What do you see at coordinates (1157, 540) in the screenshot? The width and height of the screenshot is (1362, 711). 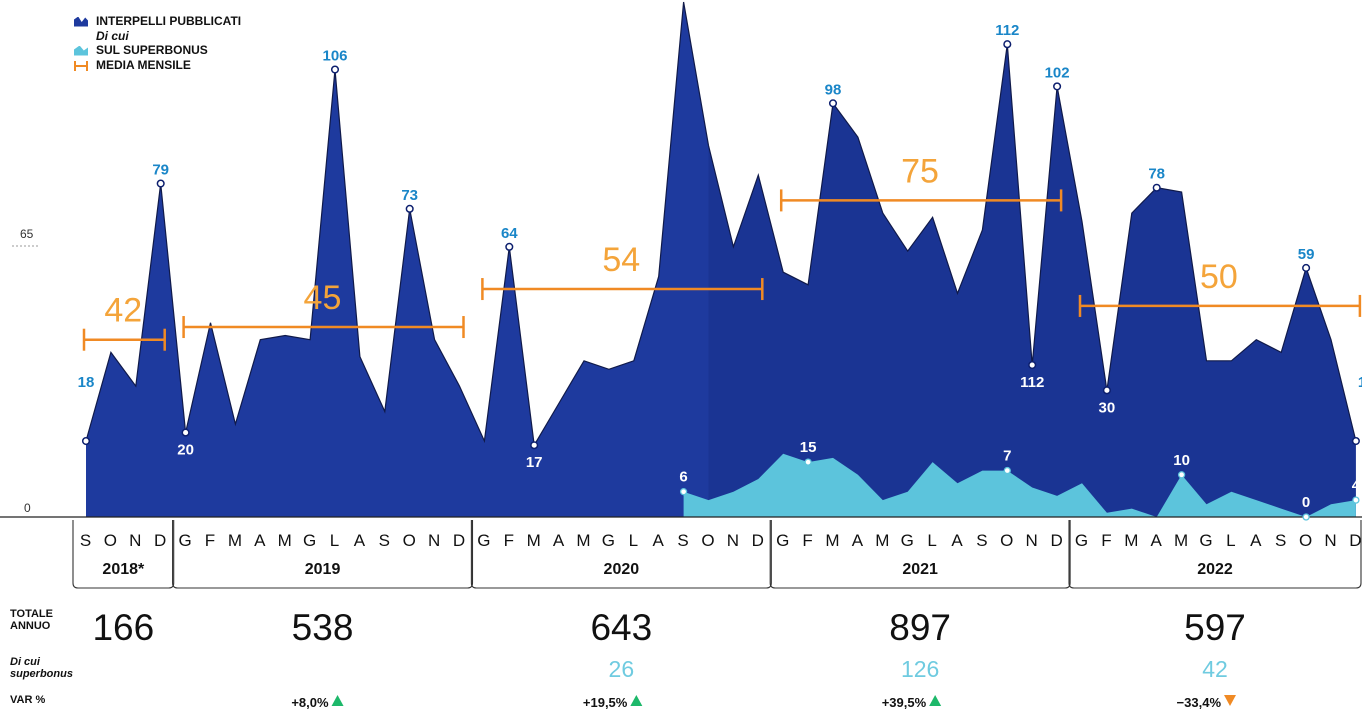 I see `month-label-43: A` at bounding box center [1157, 540].